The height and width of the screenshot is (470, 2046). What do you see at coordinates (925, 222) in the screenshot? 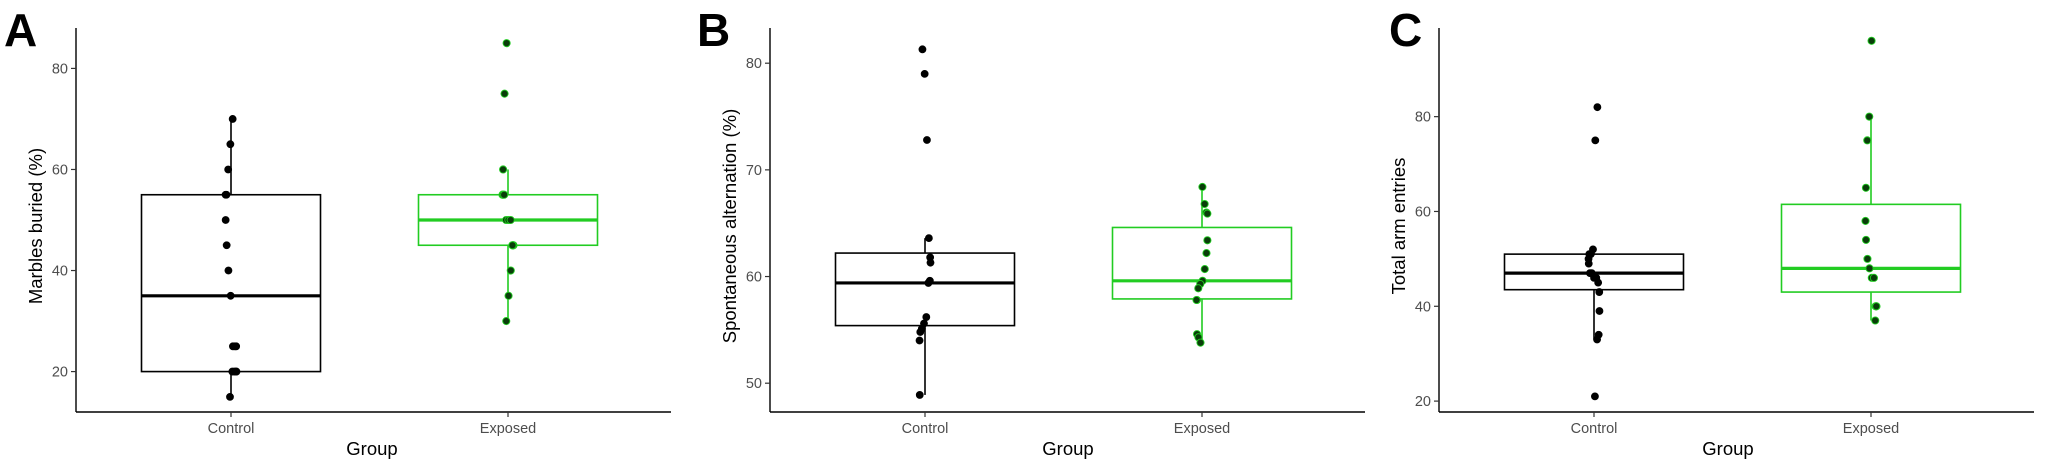
I see `boxplot-control-b` at bounding box center [925, 222].